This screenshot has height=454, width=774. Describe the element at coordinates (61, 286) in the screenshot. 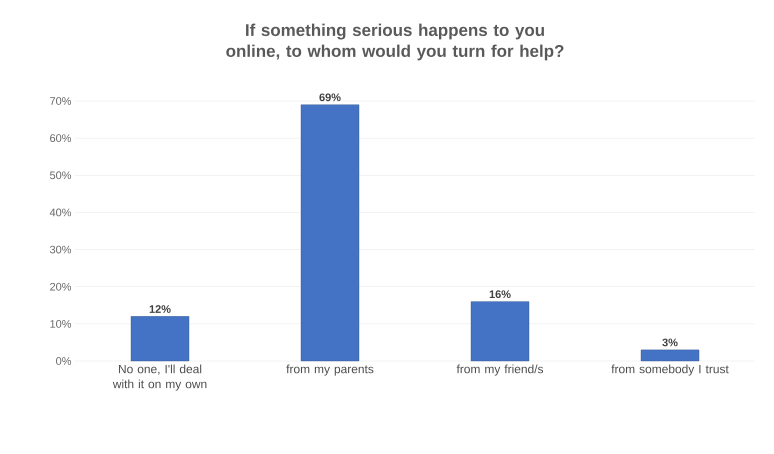

I see `y-tick-label: 20%` at that location.